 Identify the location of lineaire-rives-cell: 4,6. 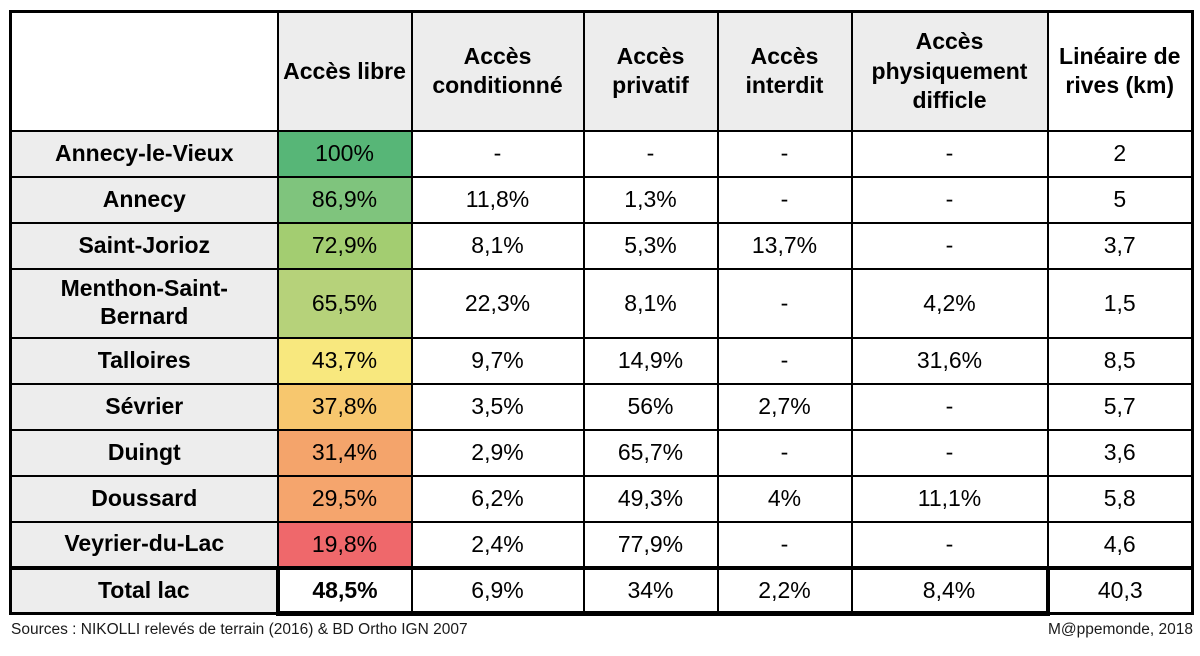
(1120, 544).